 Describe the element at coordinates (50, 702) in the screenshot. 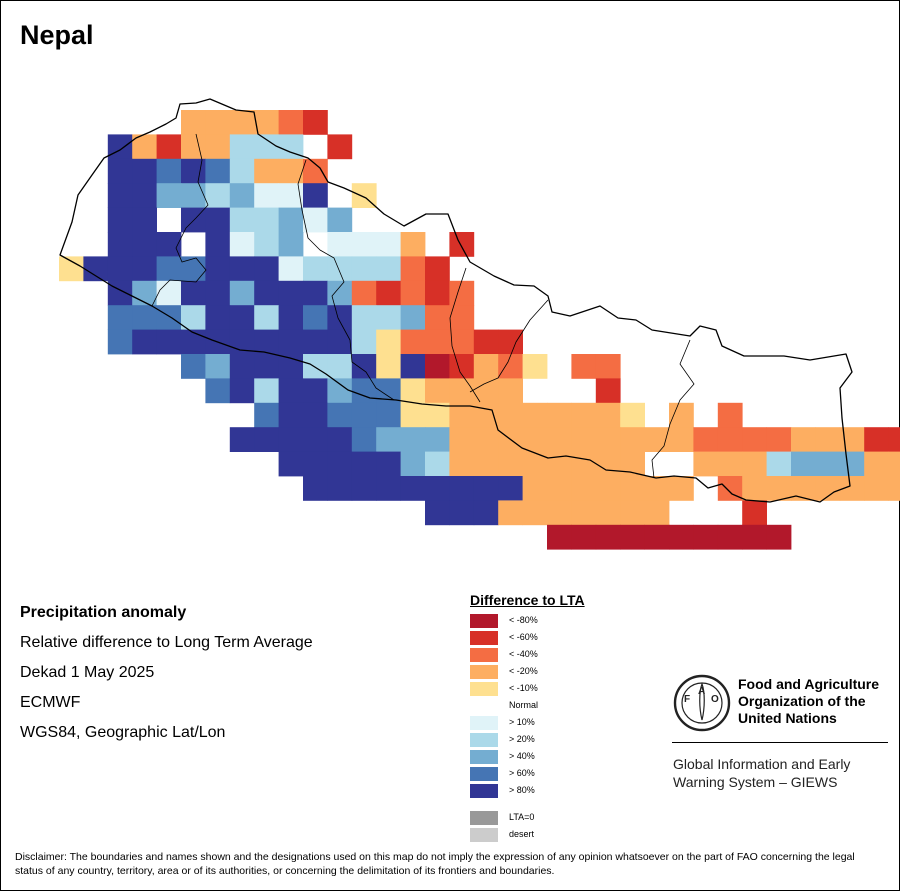

I see `info-source: ECMWF` at that location.